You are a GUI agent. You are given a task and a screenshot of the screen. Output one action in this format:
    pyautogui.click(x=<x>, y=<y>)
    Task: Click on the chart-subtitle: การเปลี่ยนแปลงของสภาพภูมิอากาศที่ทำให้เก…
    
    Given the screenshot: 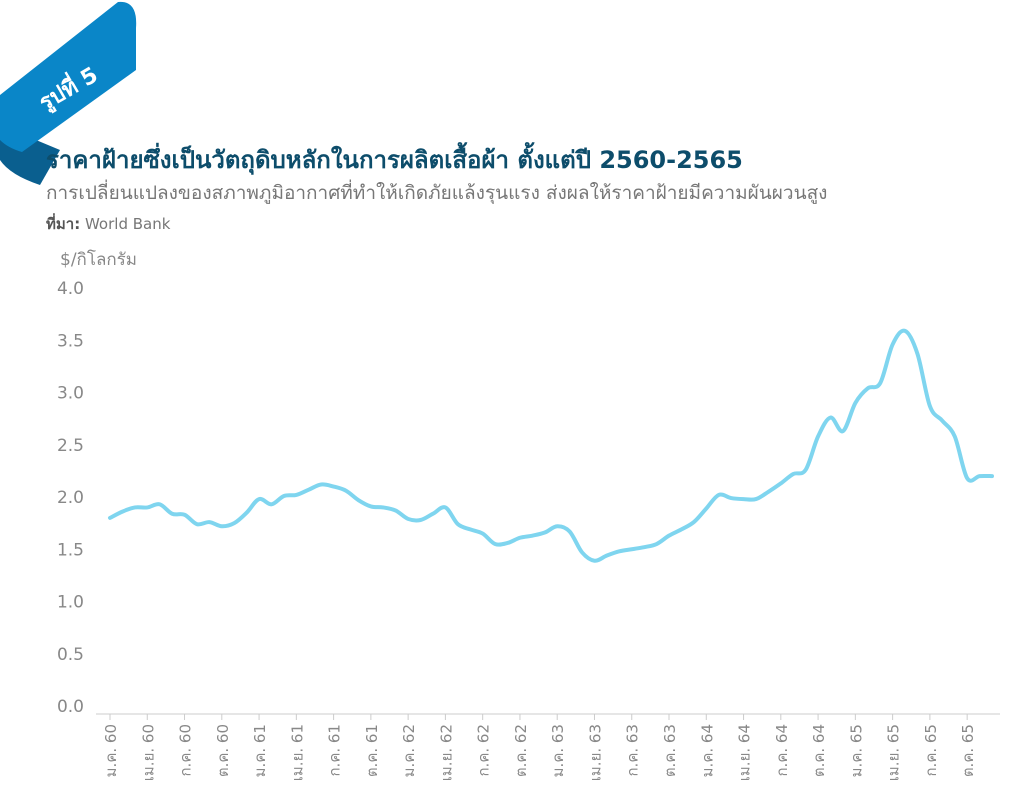 What is the action you would take?
    pyautogui.click(x=437, y=193)
    